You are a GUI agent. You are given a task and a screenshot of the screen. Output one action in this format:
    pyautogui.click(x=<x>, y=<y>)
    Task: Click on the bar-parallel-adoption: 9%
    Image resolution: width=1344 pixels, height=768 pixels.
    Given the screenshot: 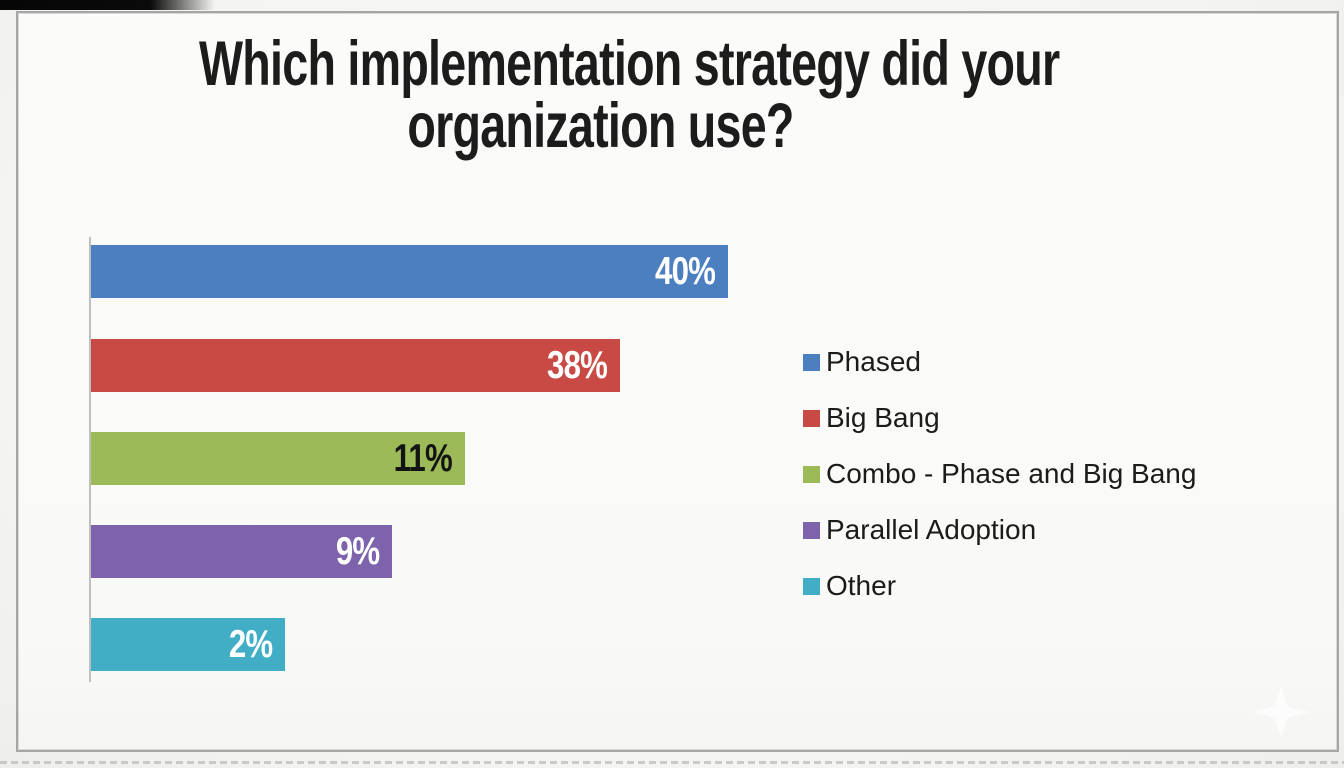 What is the action you would take?
    pyautogui.click(x=241, y=551)
    